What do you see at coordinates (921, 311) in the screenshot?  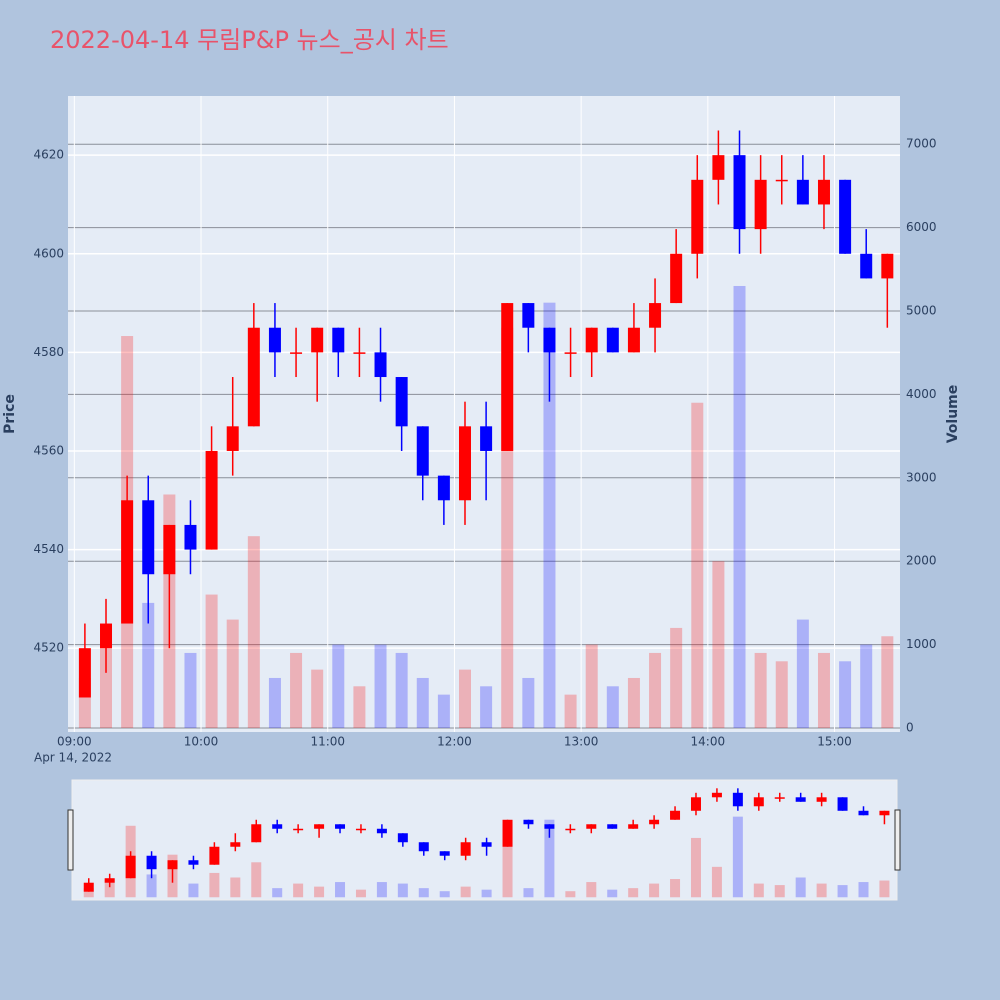 I see `y2-tick-label: 5000` at bounding box center [921, 311].